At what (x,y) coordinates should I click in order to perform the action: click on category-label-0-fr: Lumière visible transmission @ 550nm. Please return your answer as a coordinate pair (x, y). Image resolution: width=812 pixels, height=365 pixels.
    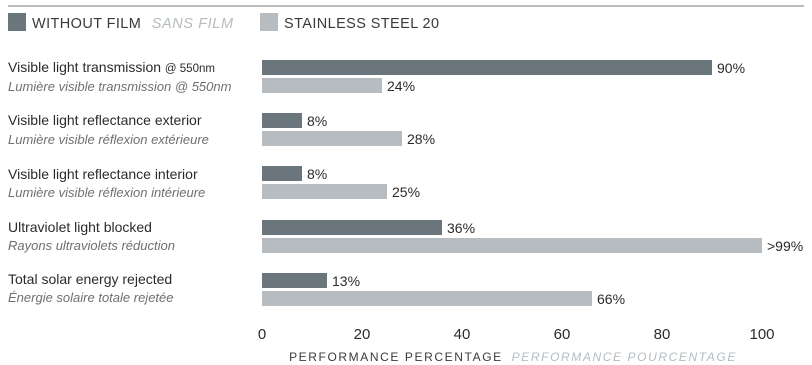
    Looking at the image, I should click on (120, 86).